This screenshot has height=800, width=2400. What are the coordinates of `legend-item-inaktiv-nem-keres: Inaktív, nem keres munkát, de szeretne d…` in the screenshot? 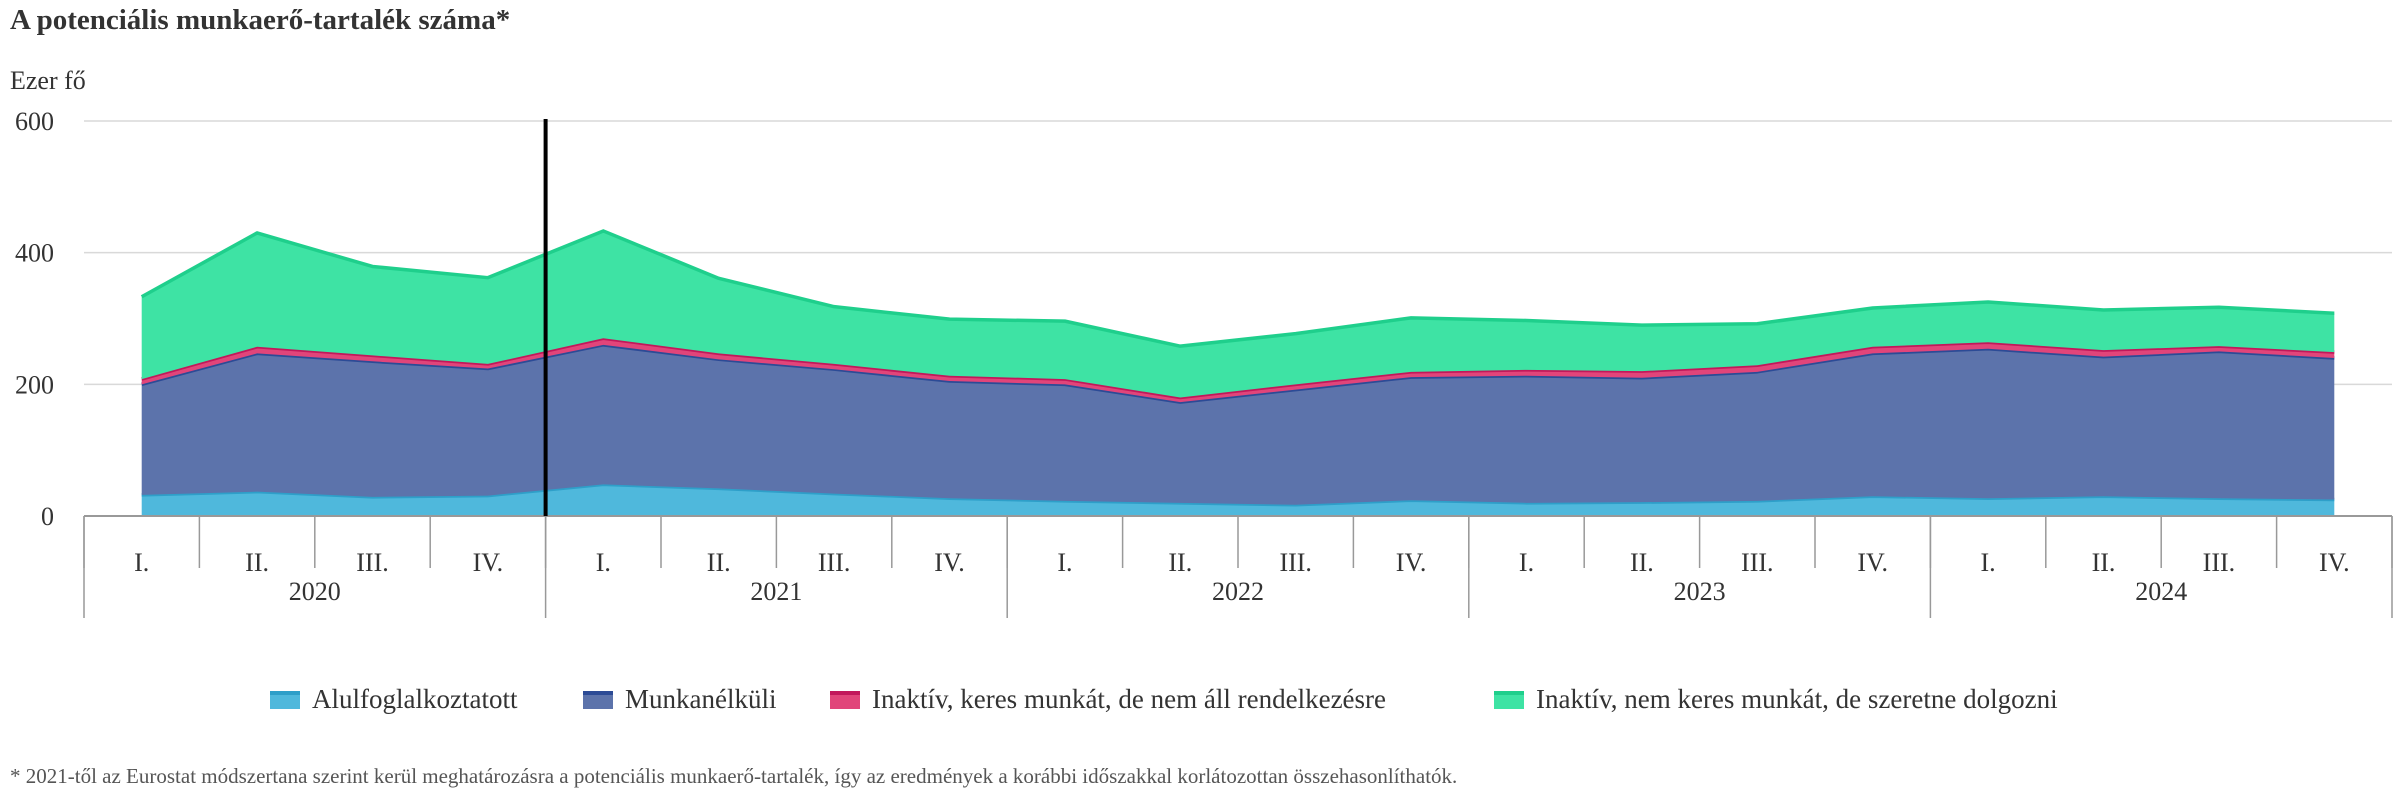 It's located at (1776, 699).